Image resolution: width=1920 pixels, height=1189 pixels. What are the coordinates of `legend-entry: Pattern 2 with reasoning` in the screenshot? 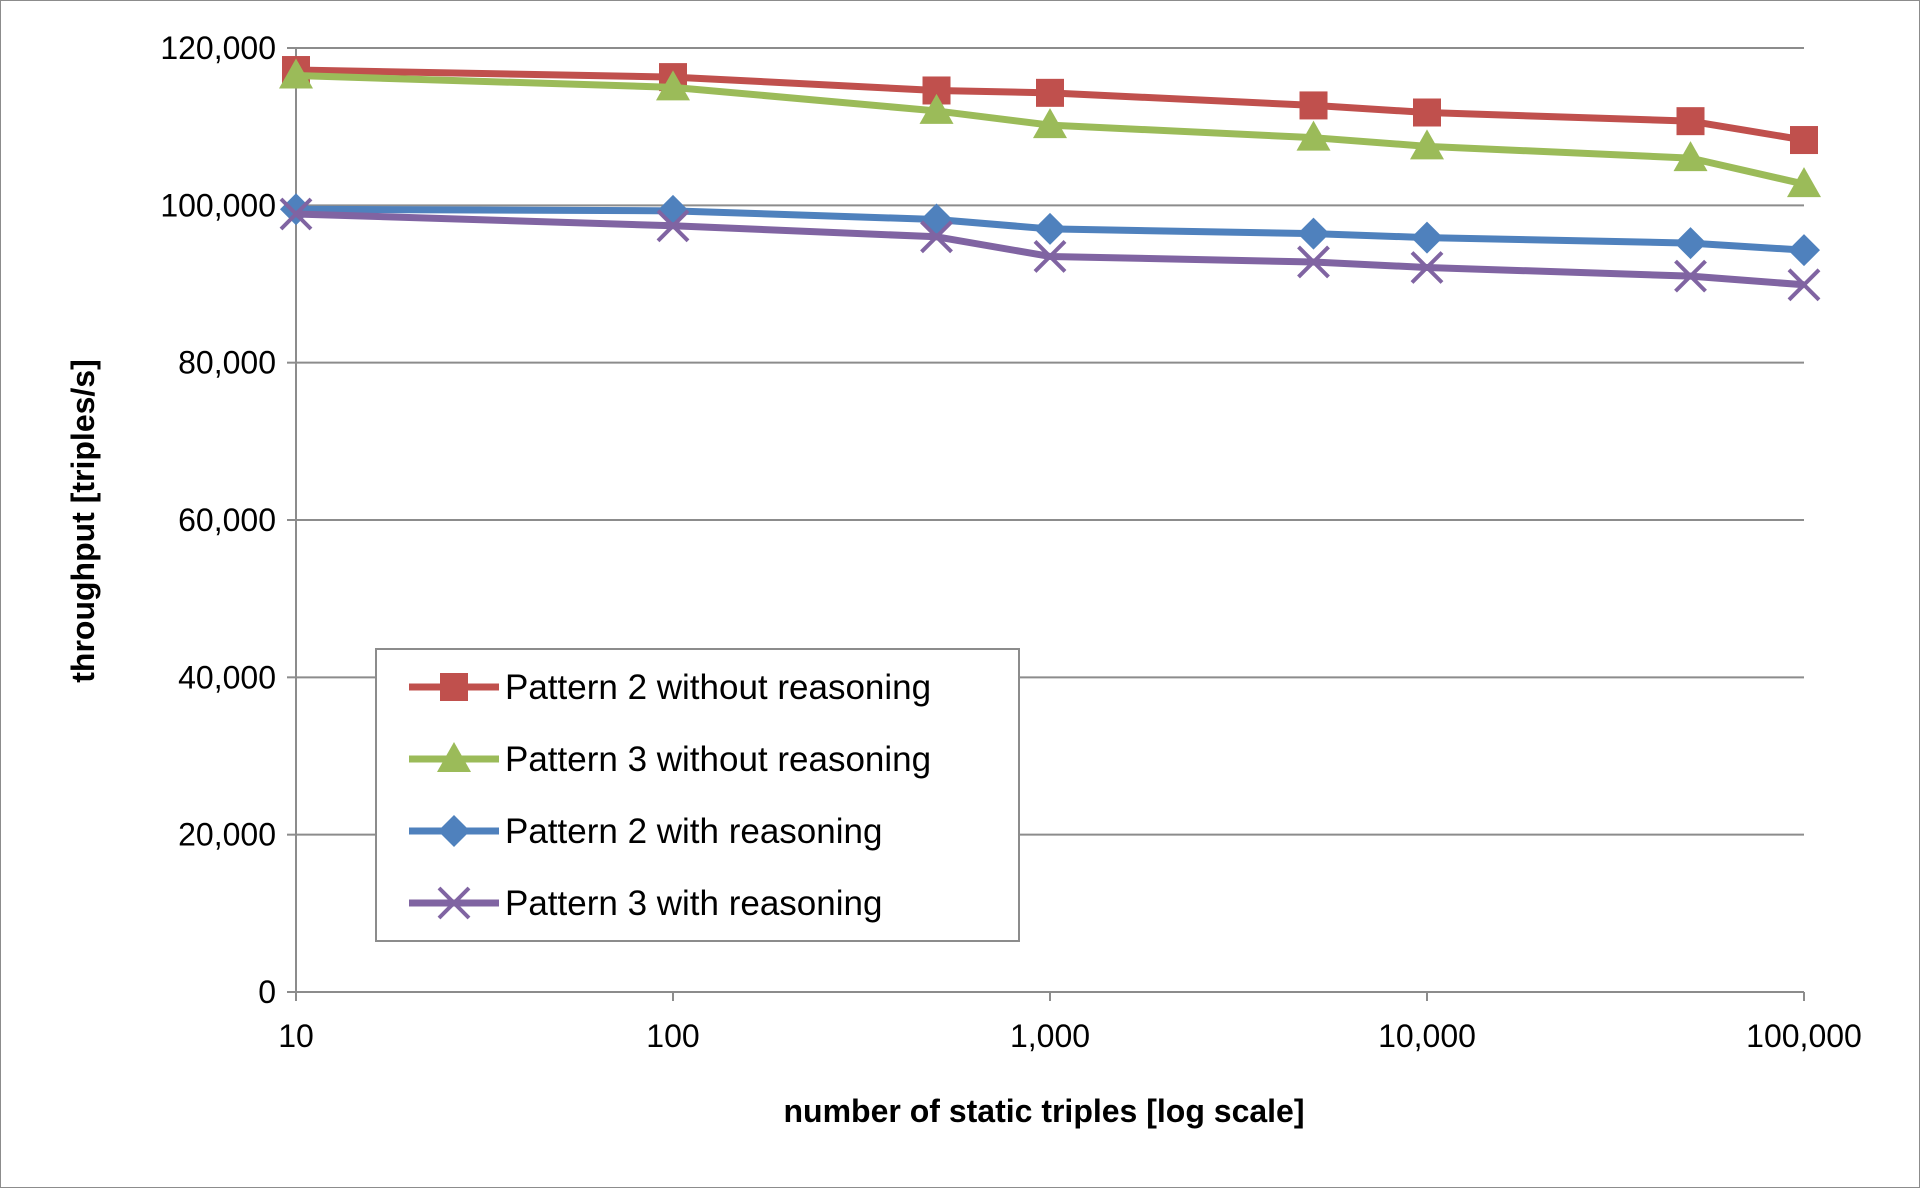 It's located at (645, 831).